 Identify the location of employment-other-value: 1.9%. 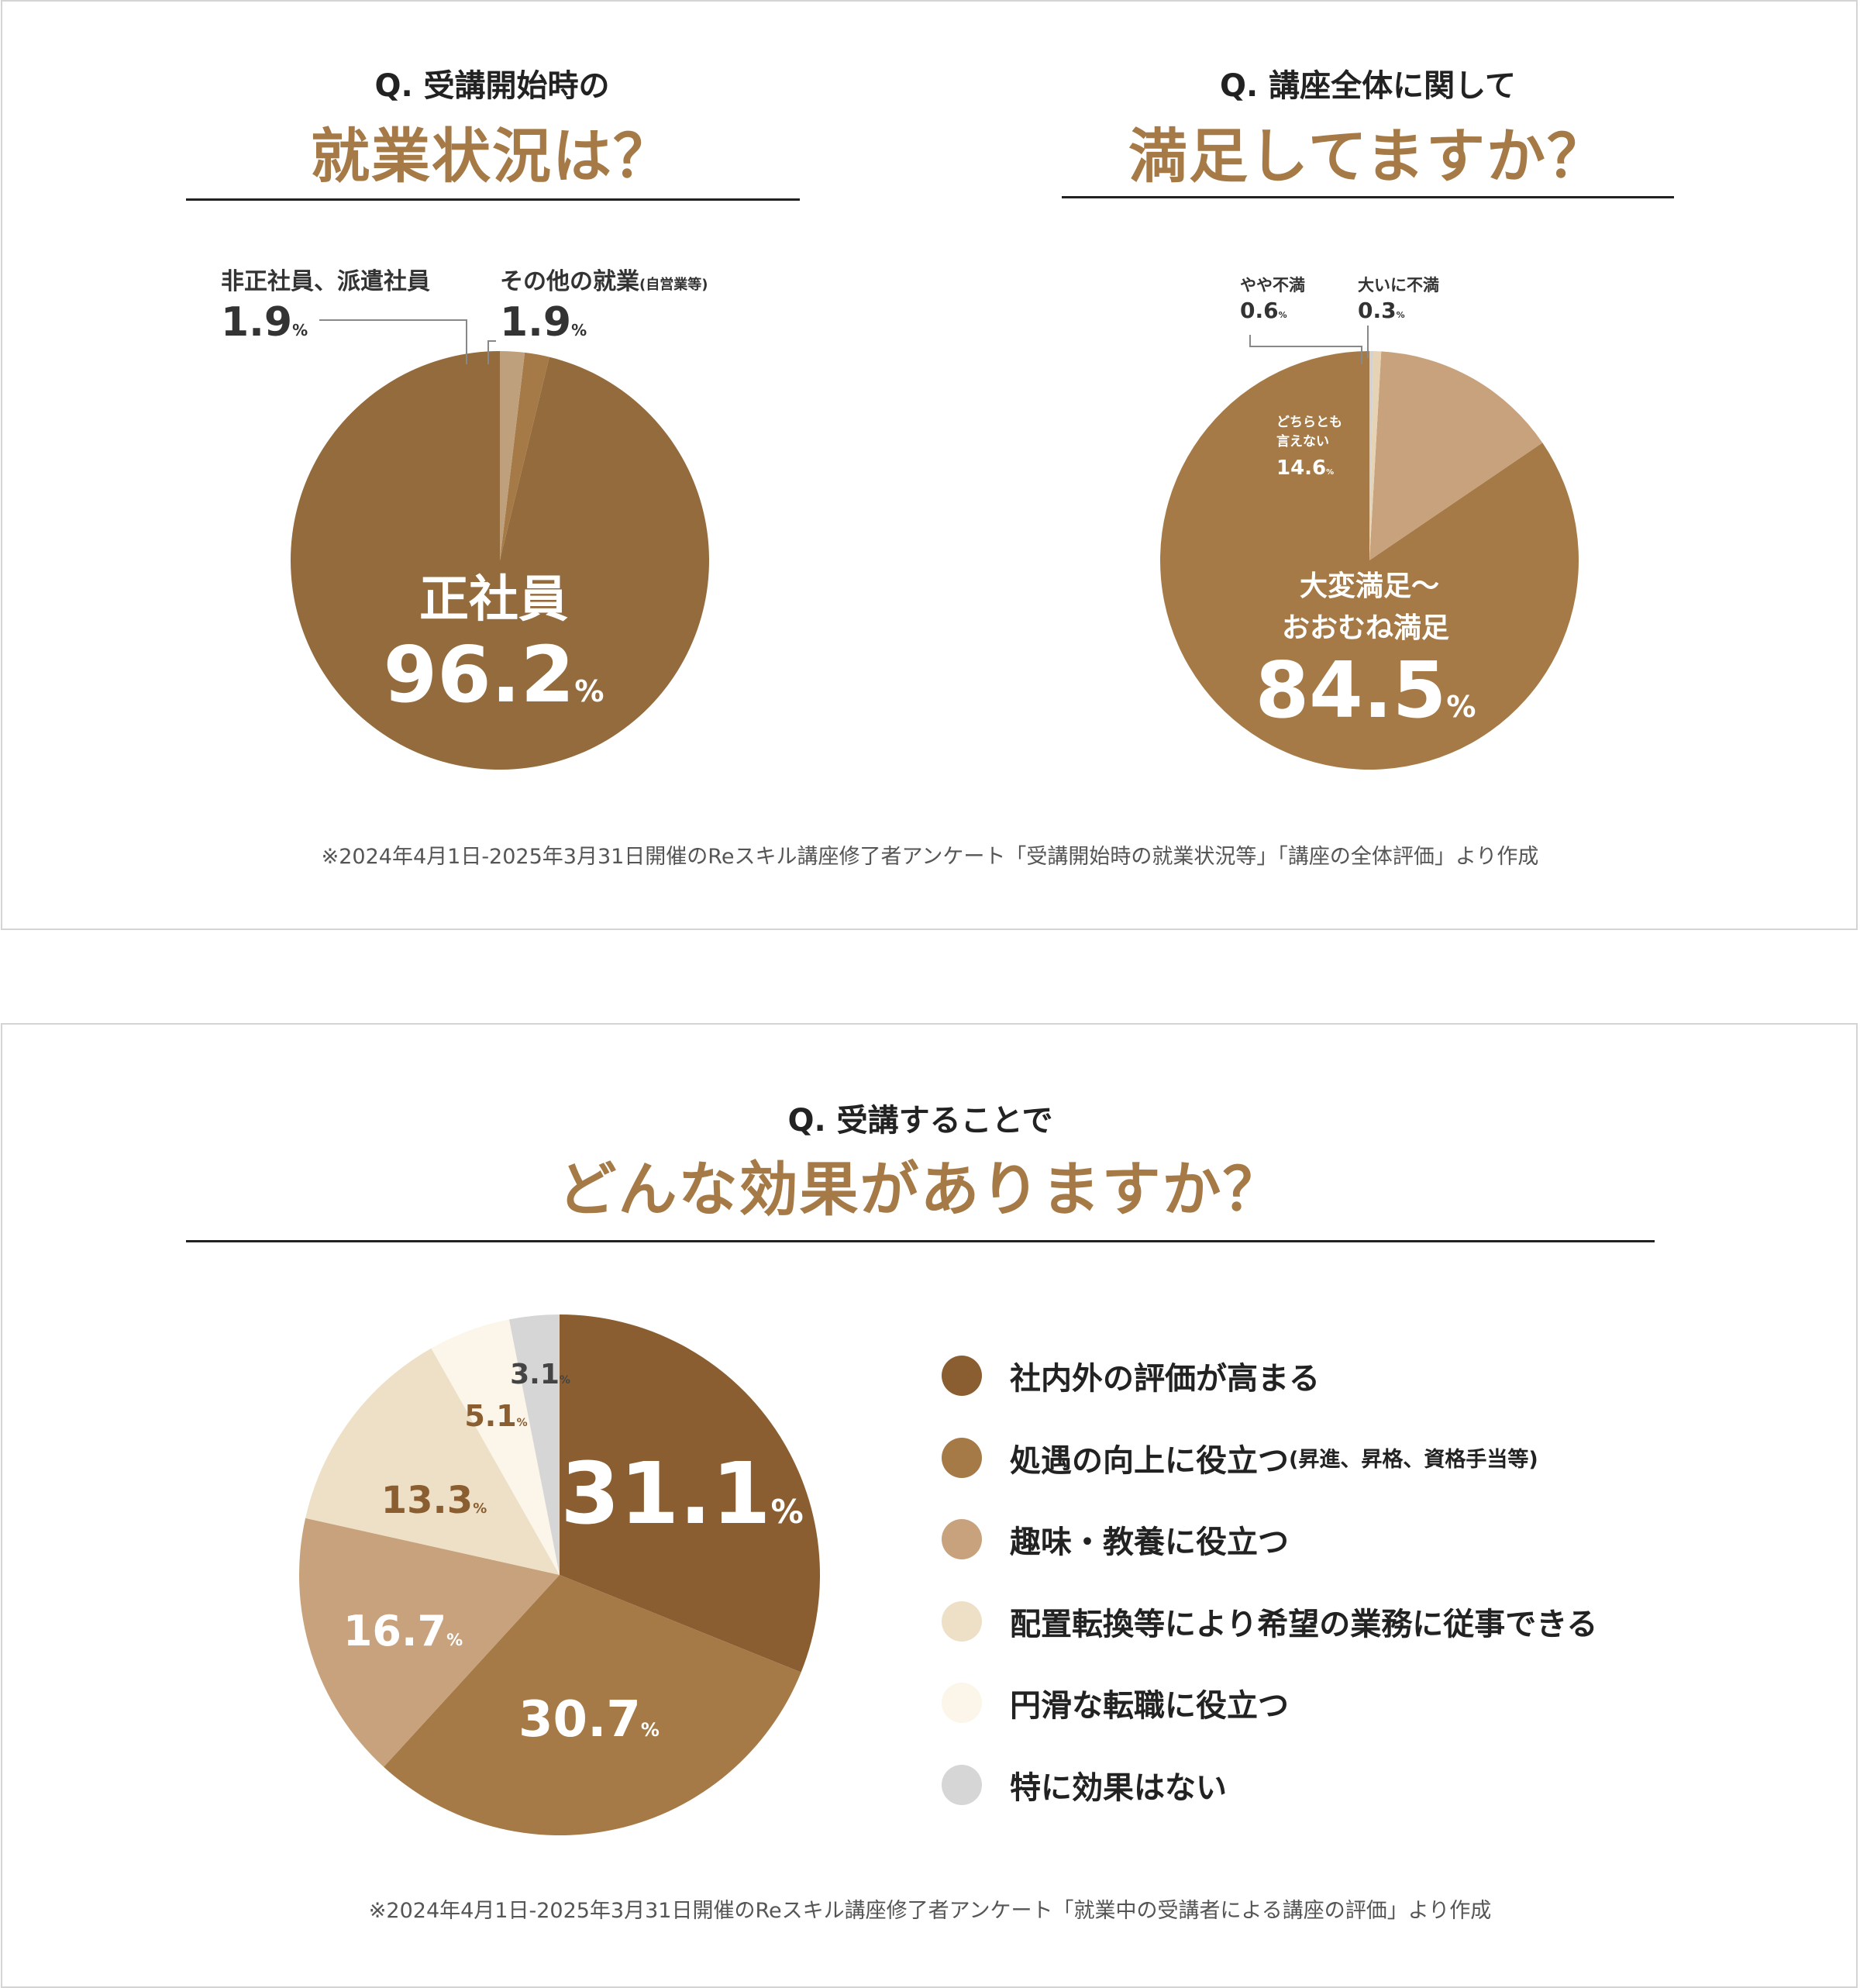
(543, 322).